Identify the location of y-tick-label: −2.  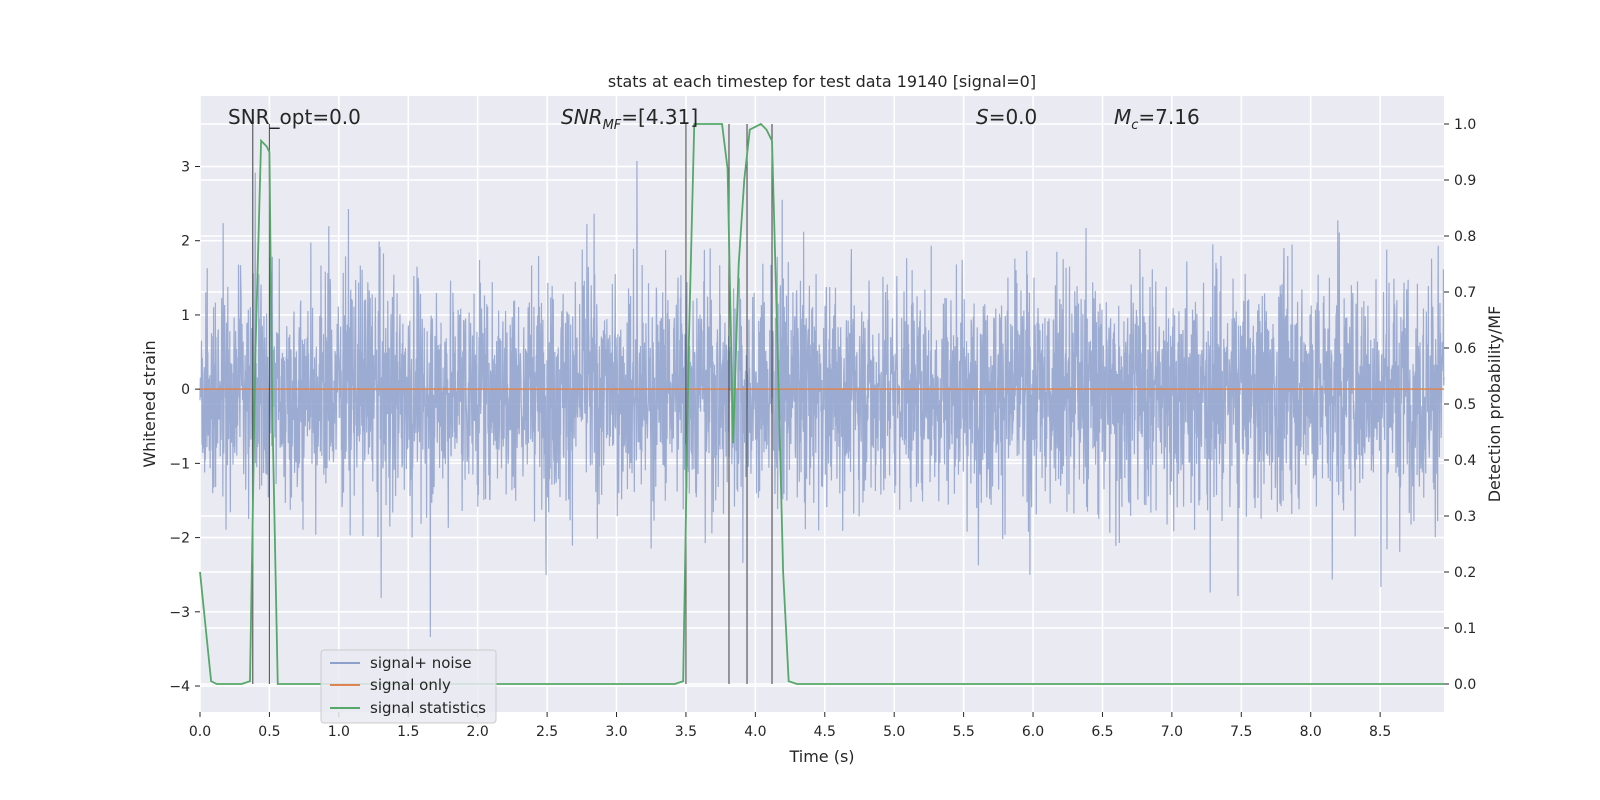
(179, 539).